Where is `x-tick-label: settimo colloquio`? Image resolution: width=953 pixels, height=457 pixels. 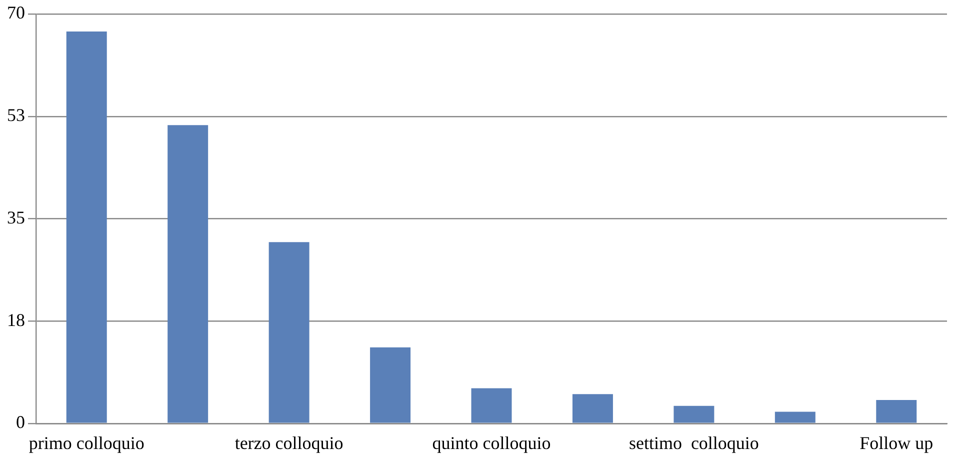
x-tick-label: settimo colloquio is located at coordinates (693, 442).